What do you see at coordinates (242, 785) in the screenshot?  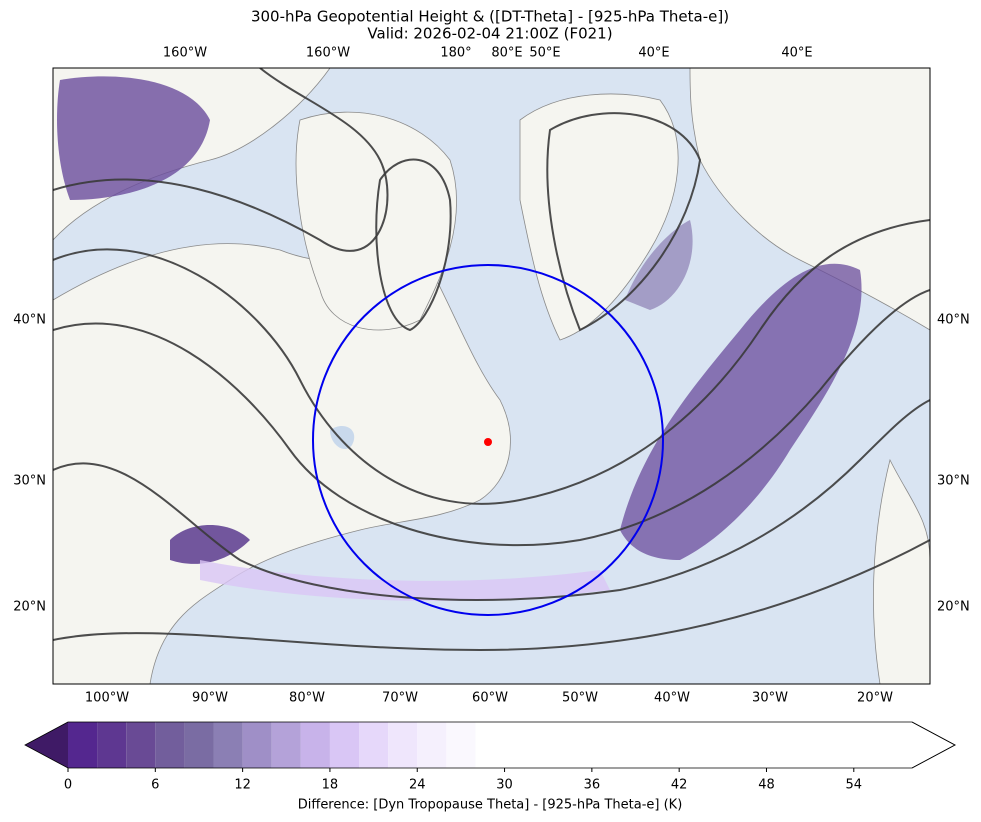 I see `colorbar-tick-label: 12` at bounding box center [242, 785].